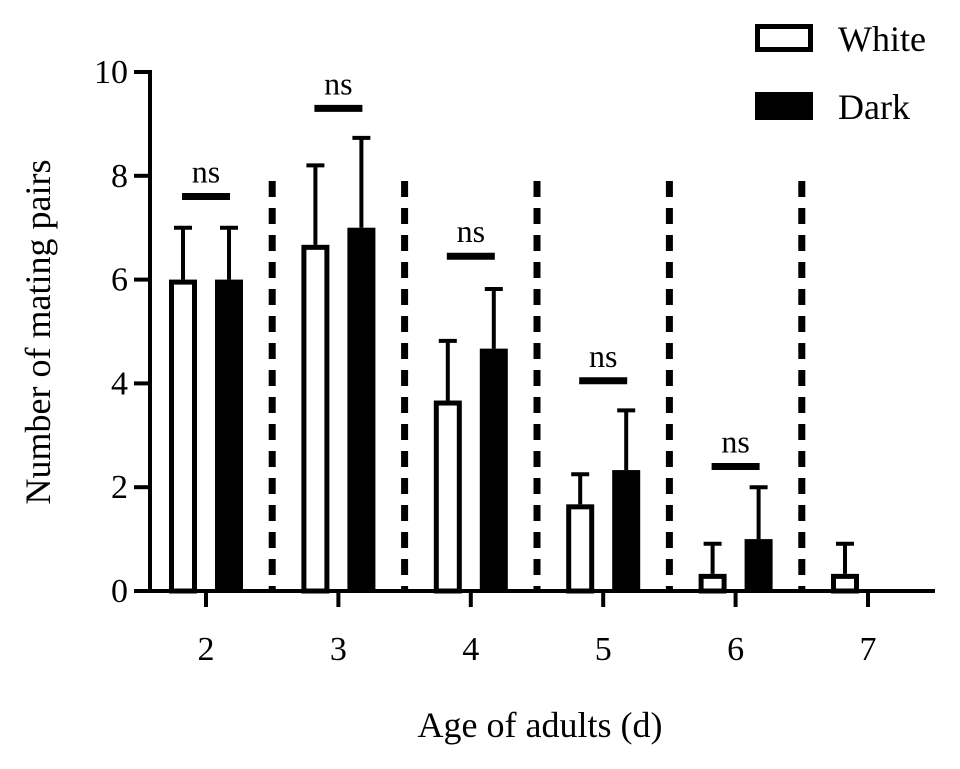 This screenshot has width=960, height=769. Describe the element at coordinates (119, 487) in the screenshot. I see `y-tick-label: 2` at that location.